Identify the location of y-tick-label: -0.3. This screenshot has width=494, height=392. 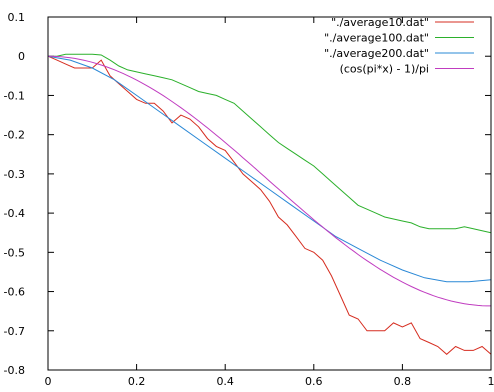
(14, 174).